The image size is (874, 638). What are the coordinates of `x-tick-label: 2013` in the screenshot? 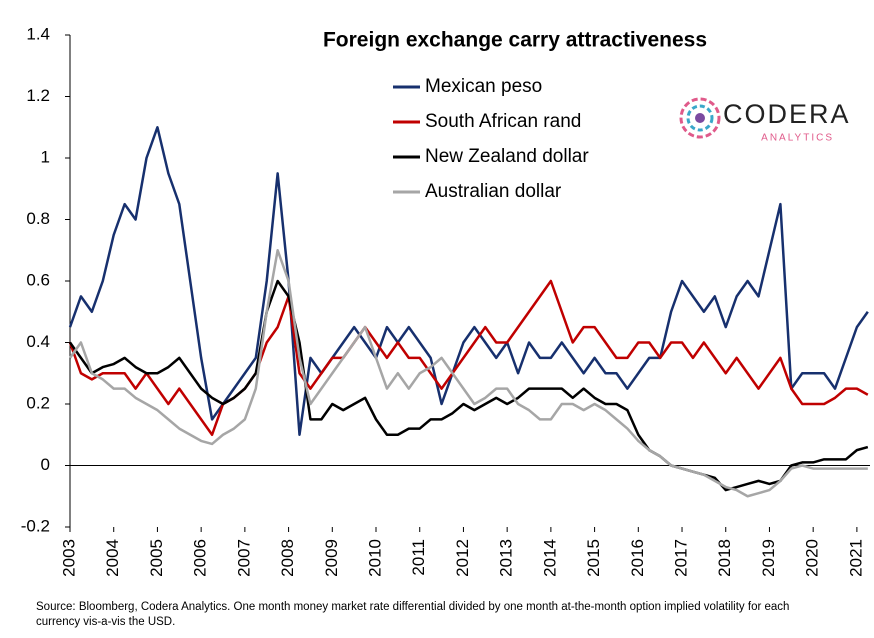 It's located at (506, 558).